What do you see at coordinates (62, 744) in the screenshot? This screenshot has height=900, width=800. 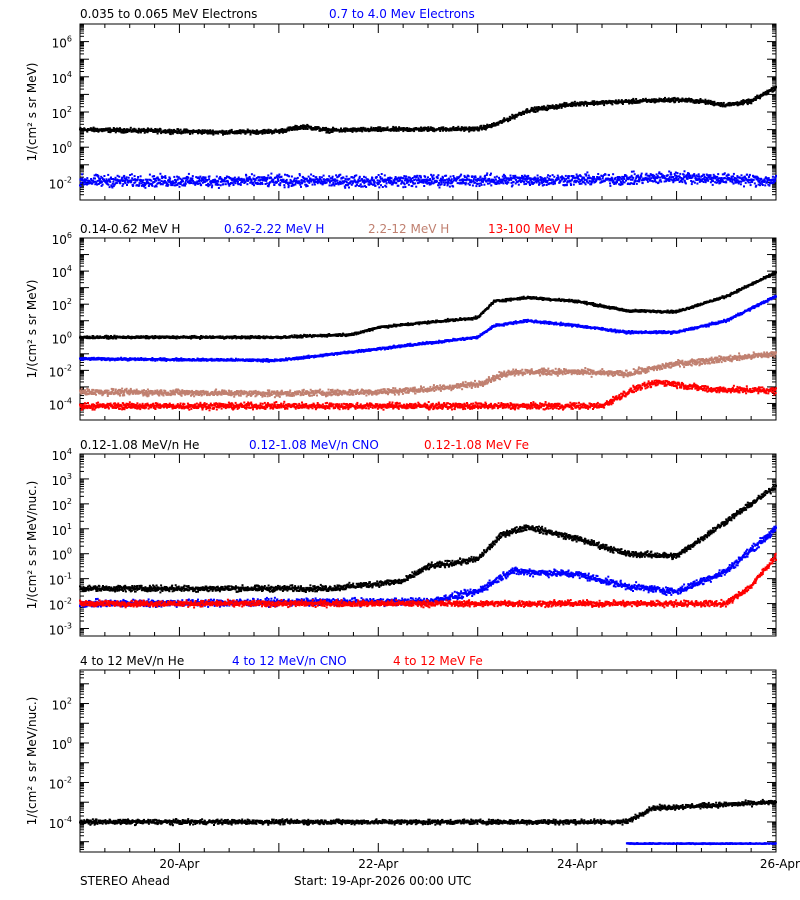 I see `y-tick-label: 10⁰` at bounding box center [62, 744].